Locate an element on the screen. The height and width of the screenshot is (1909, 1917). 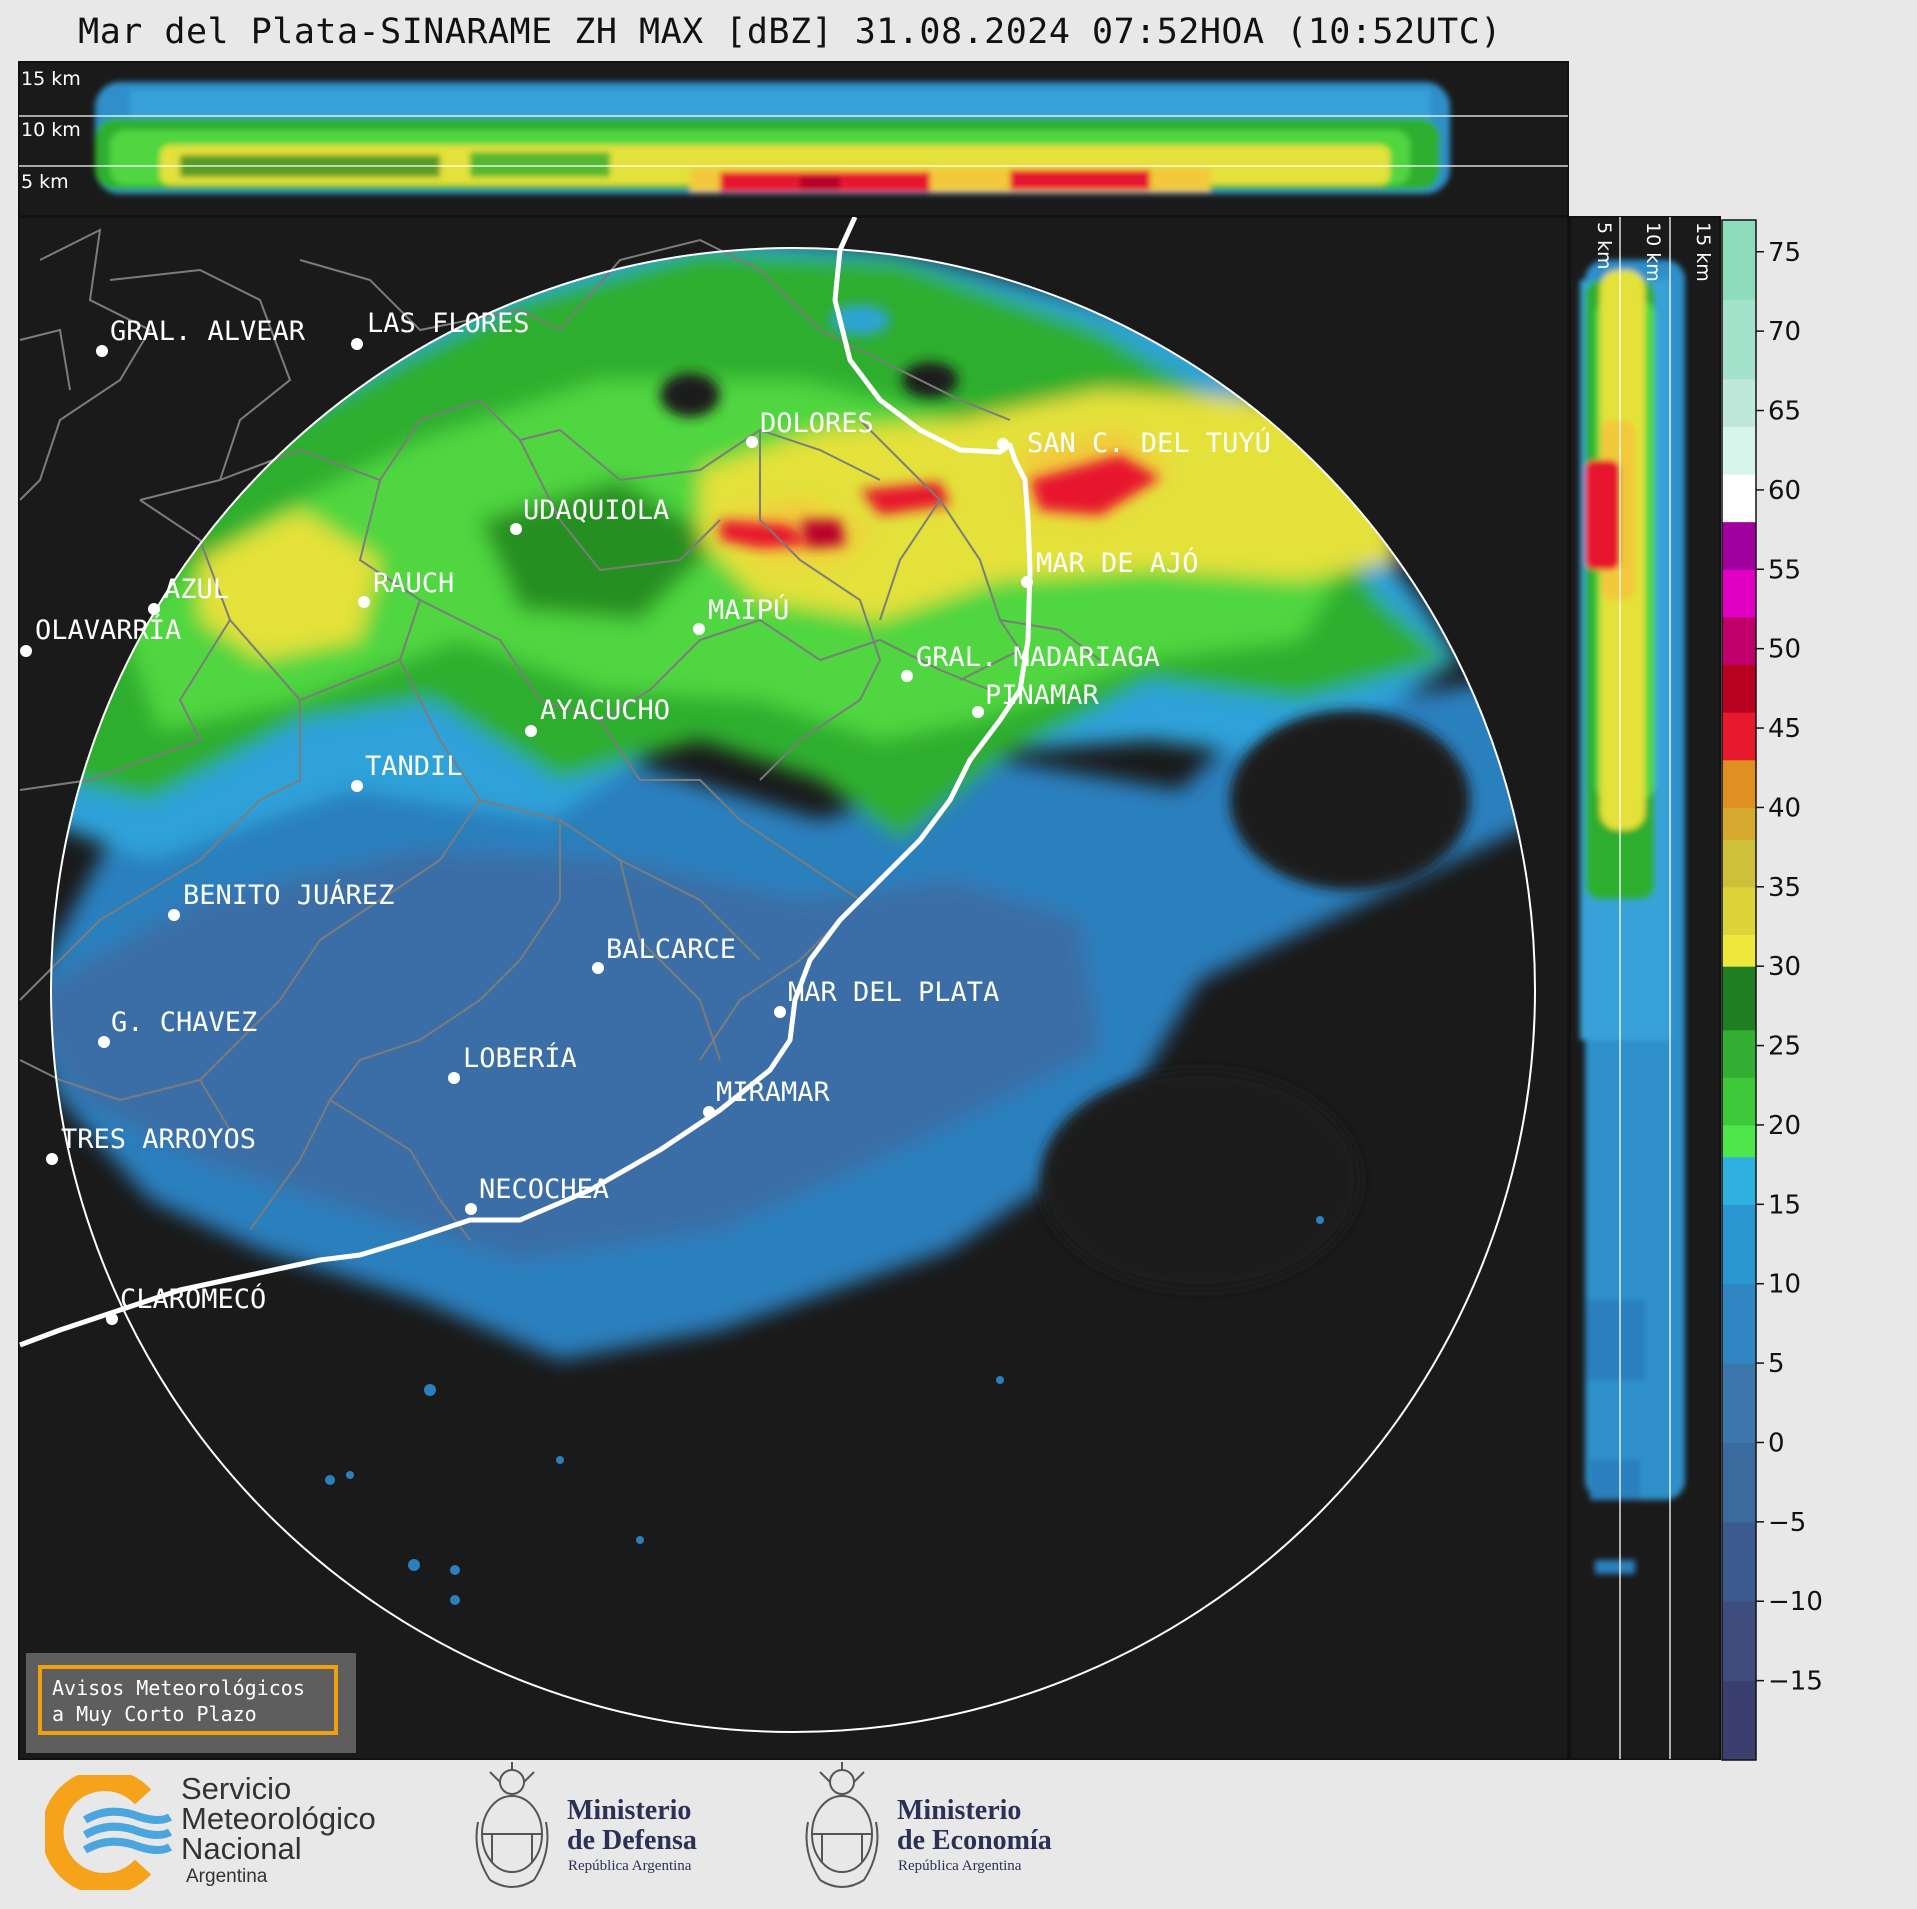
smn-logo-icon is located at coordinates (109, 1832).